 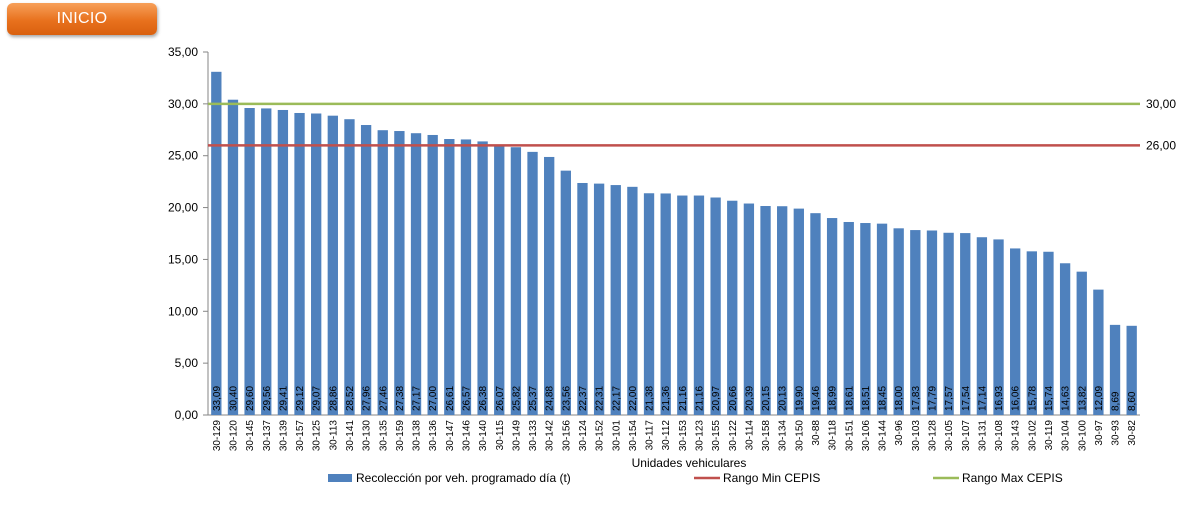 What do you see at coordinates (267, 398) in the screenshot?
I see `data-label: 29,56` at bounding box center [267, 398].